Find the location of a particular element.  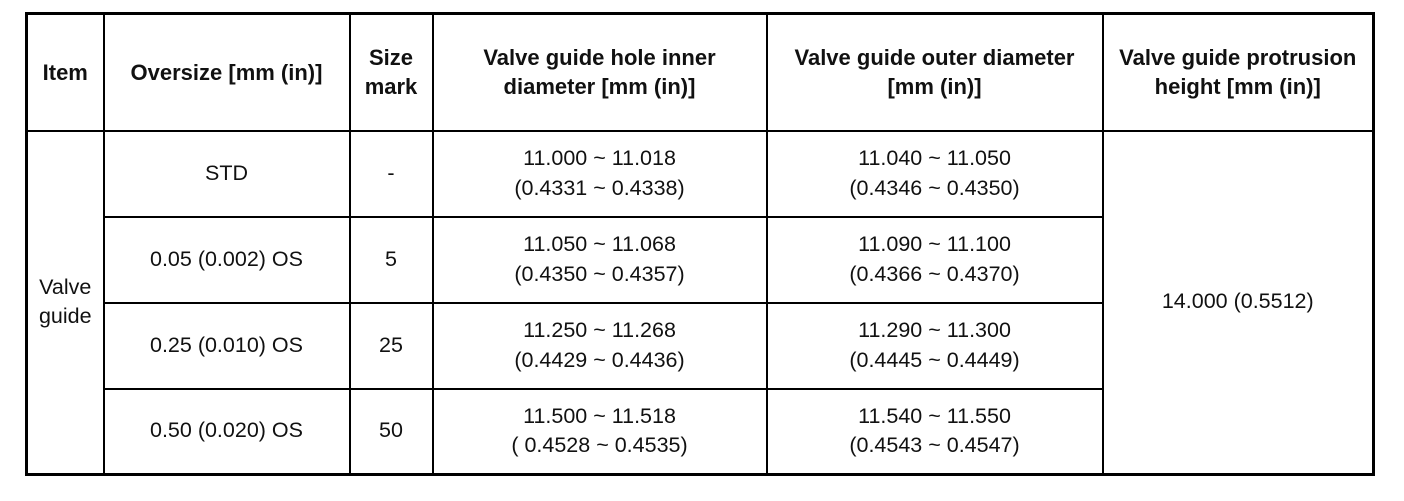

inner-diameter-mm: 11.250 ~ 11.268 is located at coordinates (599, 329).